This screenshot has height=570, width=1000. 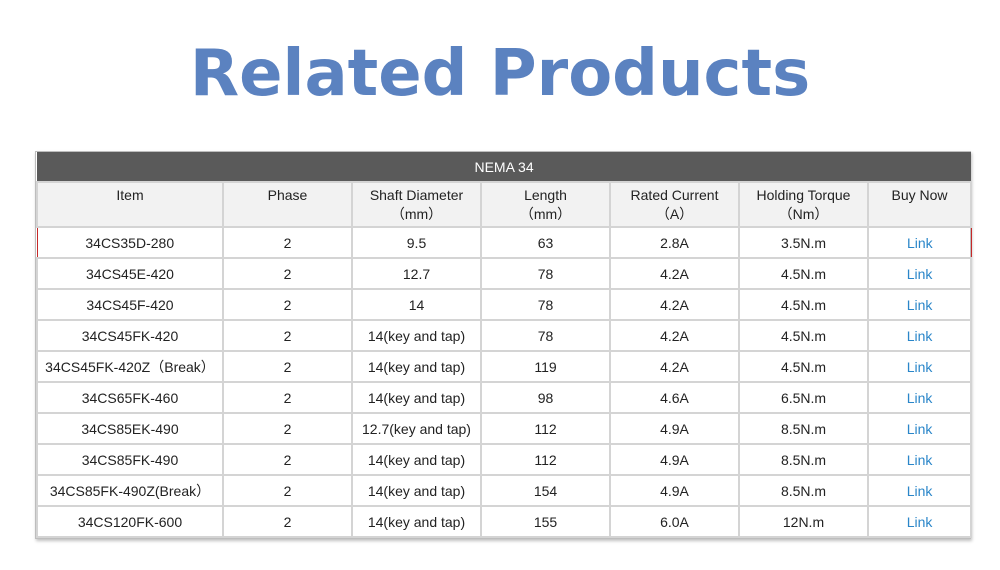 I want to click on header-label: Buy Now, so click(x=919, y=195).